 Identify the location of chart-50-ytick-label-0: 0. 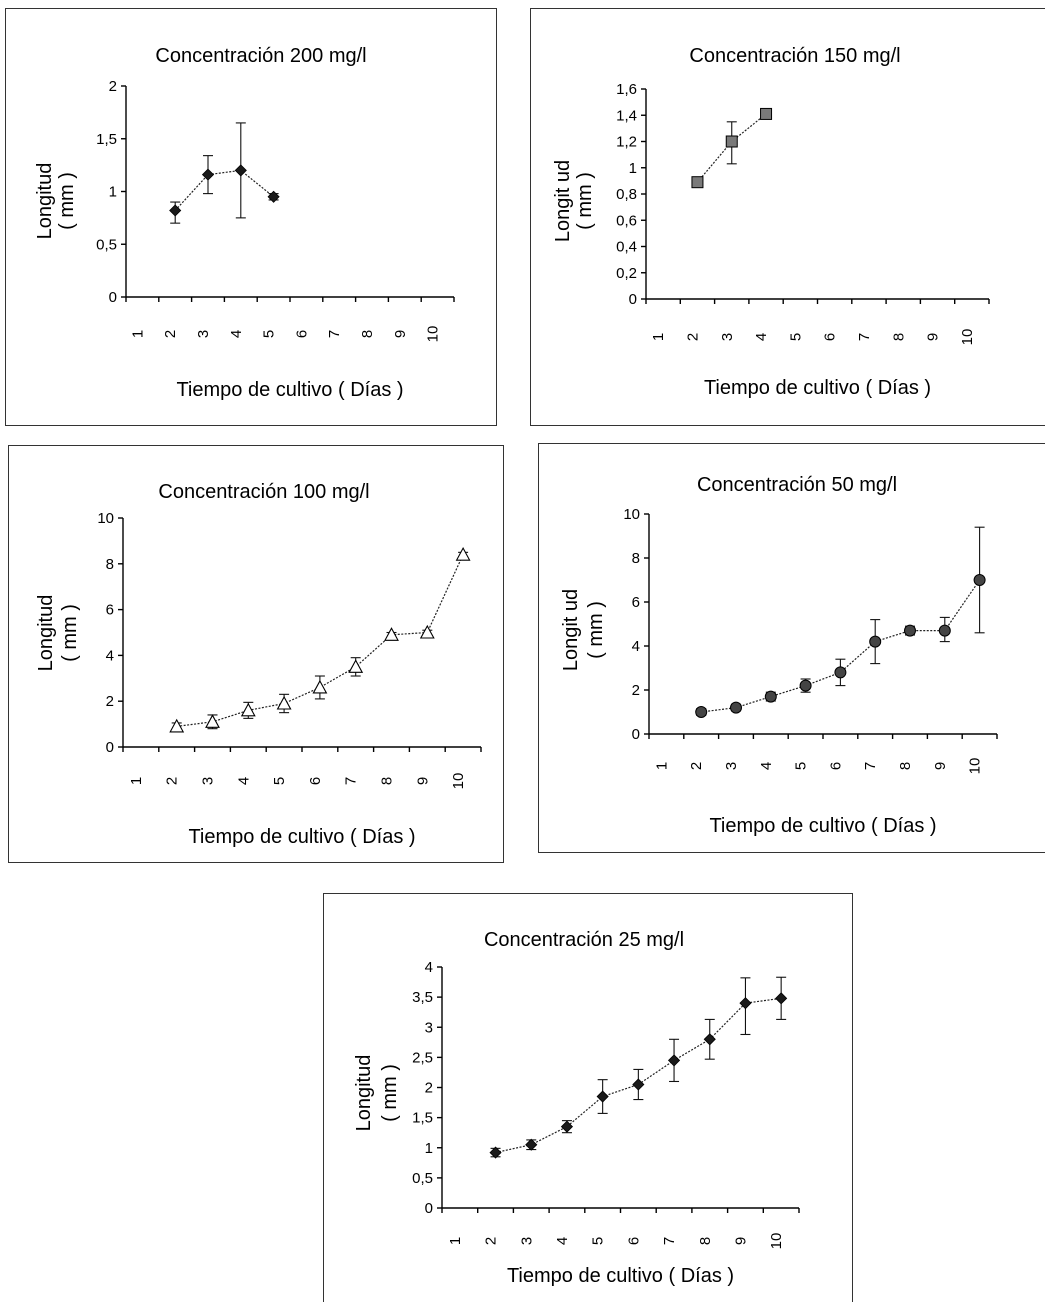
(636, 734).